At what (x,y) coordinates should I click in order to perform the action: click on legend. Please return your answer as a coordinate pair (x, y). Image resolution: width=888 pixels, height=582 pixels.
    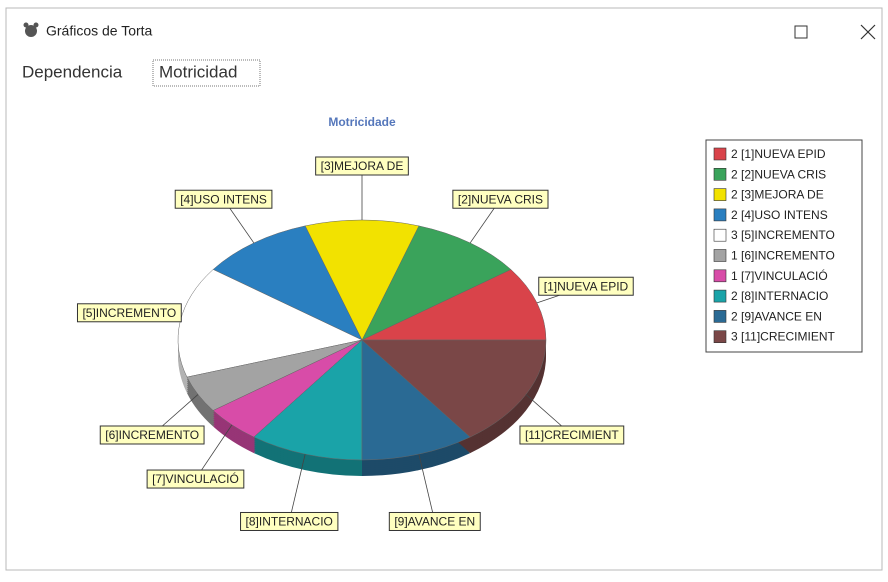
    Looking at the image, I should click on (784, 246).